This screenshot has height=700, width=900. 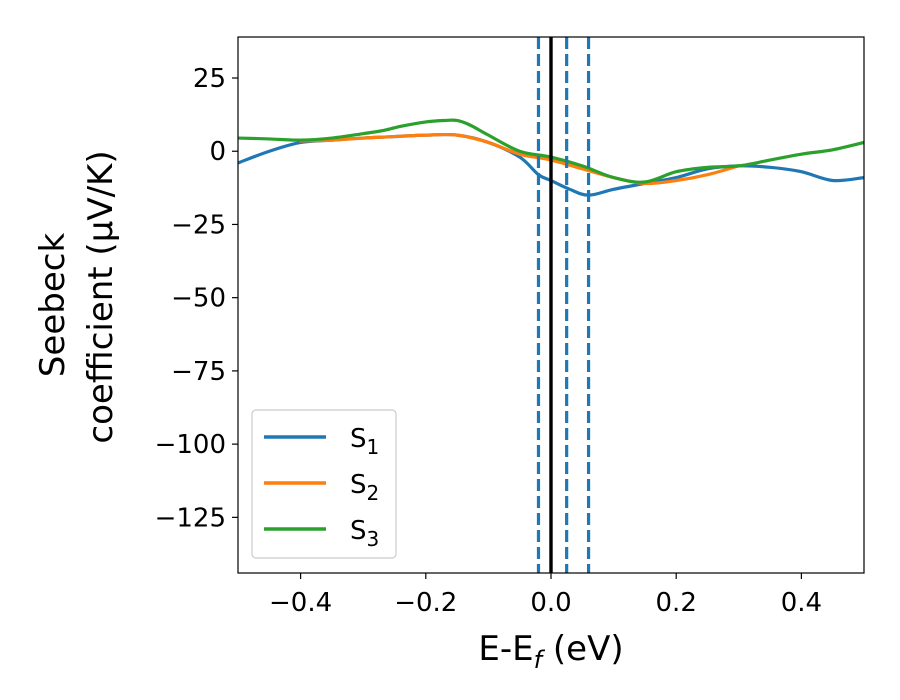 I want to click on x-tick-label: −0.4, so click(x=300, y=603).